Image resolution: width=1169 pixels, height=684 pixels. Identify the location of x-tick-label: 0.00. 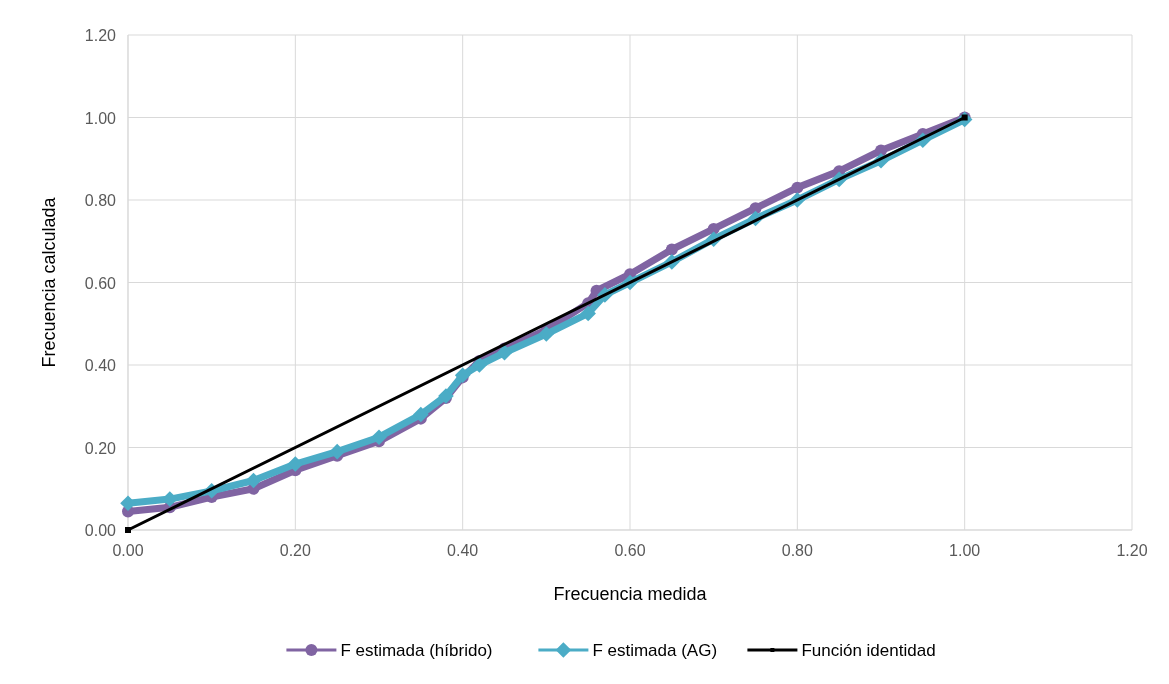
(128, 550).